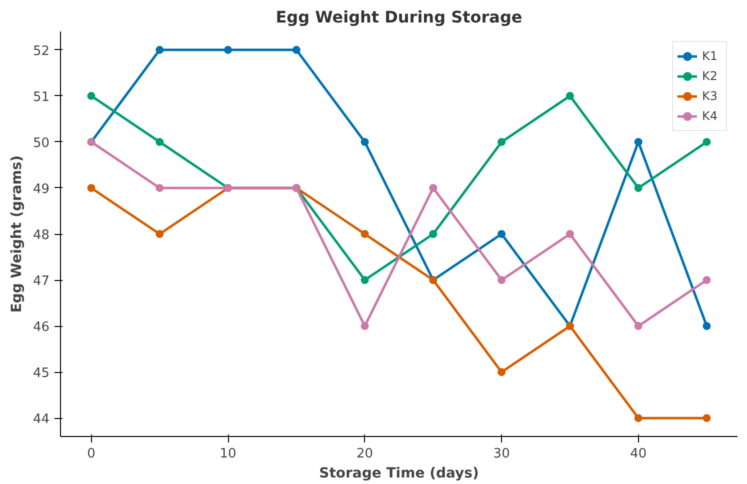 The width and height of the screenshot is (747, 484). Describe the element at coordinates (91, 454) in the screenshot. I see `x-tick-label: 0` at that location.